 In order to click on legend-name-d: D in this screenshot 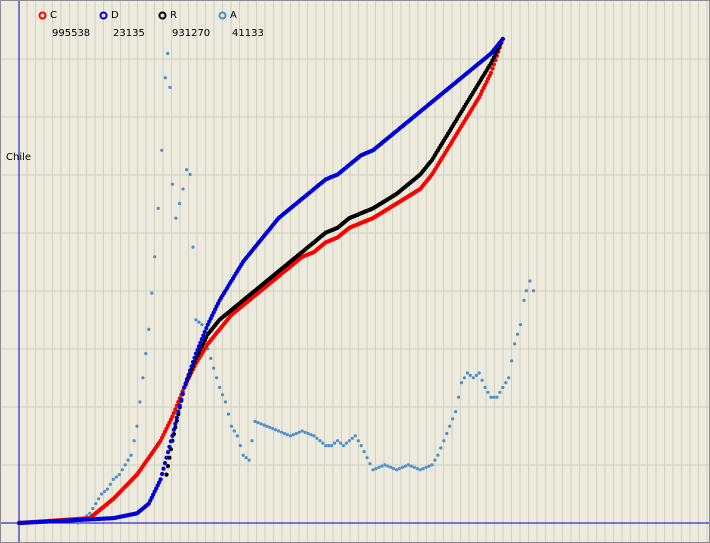, I will do `click(115, 15)`.